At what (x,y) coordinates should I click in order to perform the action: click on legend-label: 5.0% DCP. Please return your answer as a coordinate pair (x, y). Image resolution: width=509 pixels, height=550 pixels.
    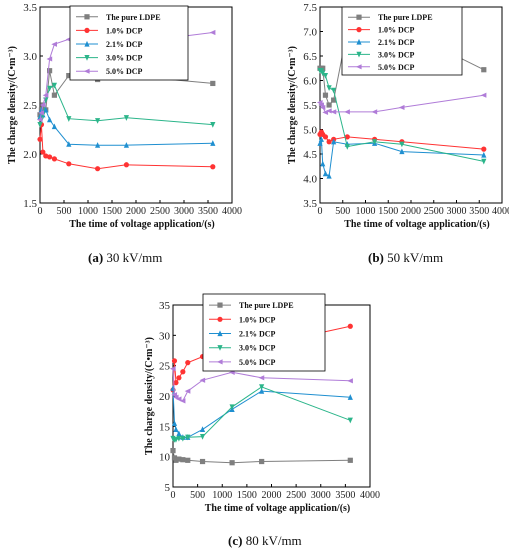
    Looking at the image, I should click on (396, 67).